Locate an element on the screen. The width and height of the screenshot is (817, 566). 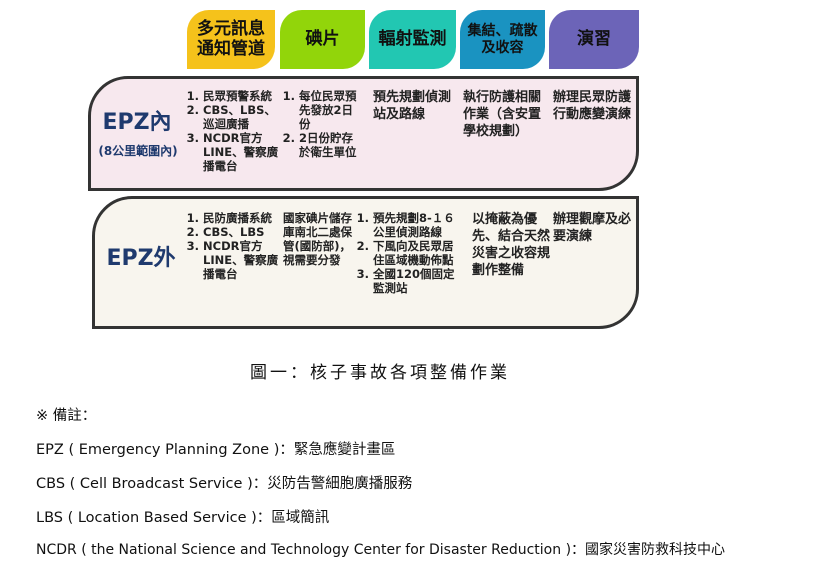
epz-in-radiation: 預先規劃偵測站及路線 is located at coordinates (412, 106).